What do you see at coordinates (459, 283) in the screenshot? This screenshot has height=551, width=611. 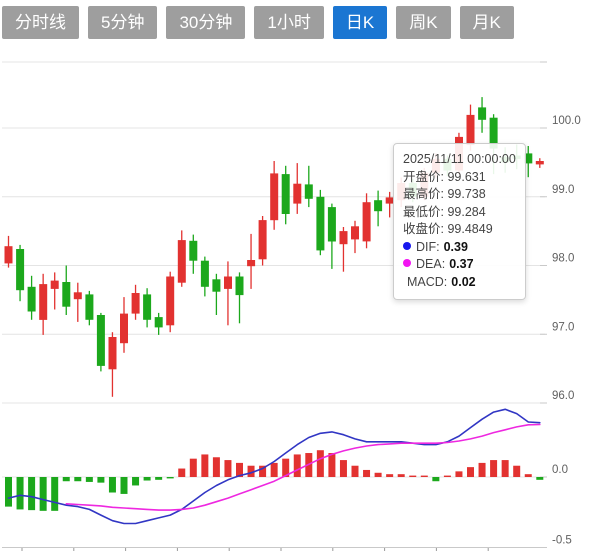 I see `tooltip-macd-row: MACD: 0.02` at bounding box center [459, 283].